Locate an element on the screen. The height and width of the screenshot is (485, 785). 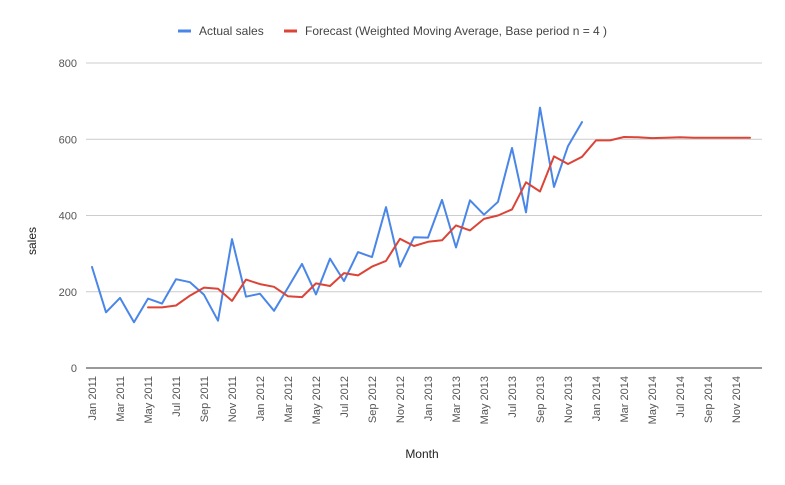
y-axis-ticks: 0 200 400 600 800 is located at coordinates (68, 216).